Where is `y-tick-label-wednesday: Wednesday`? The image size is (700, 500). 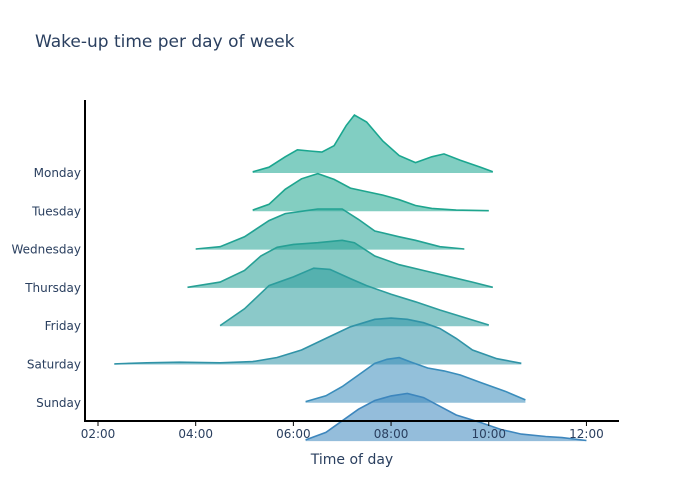
y-tick-label-wednesday: Wednesday is located at coordinates (46, 250).